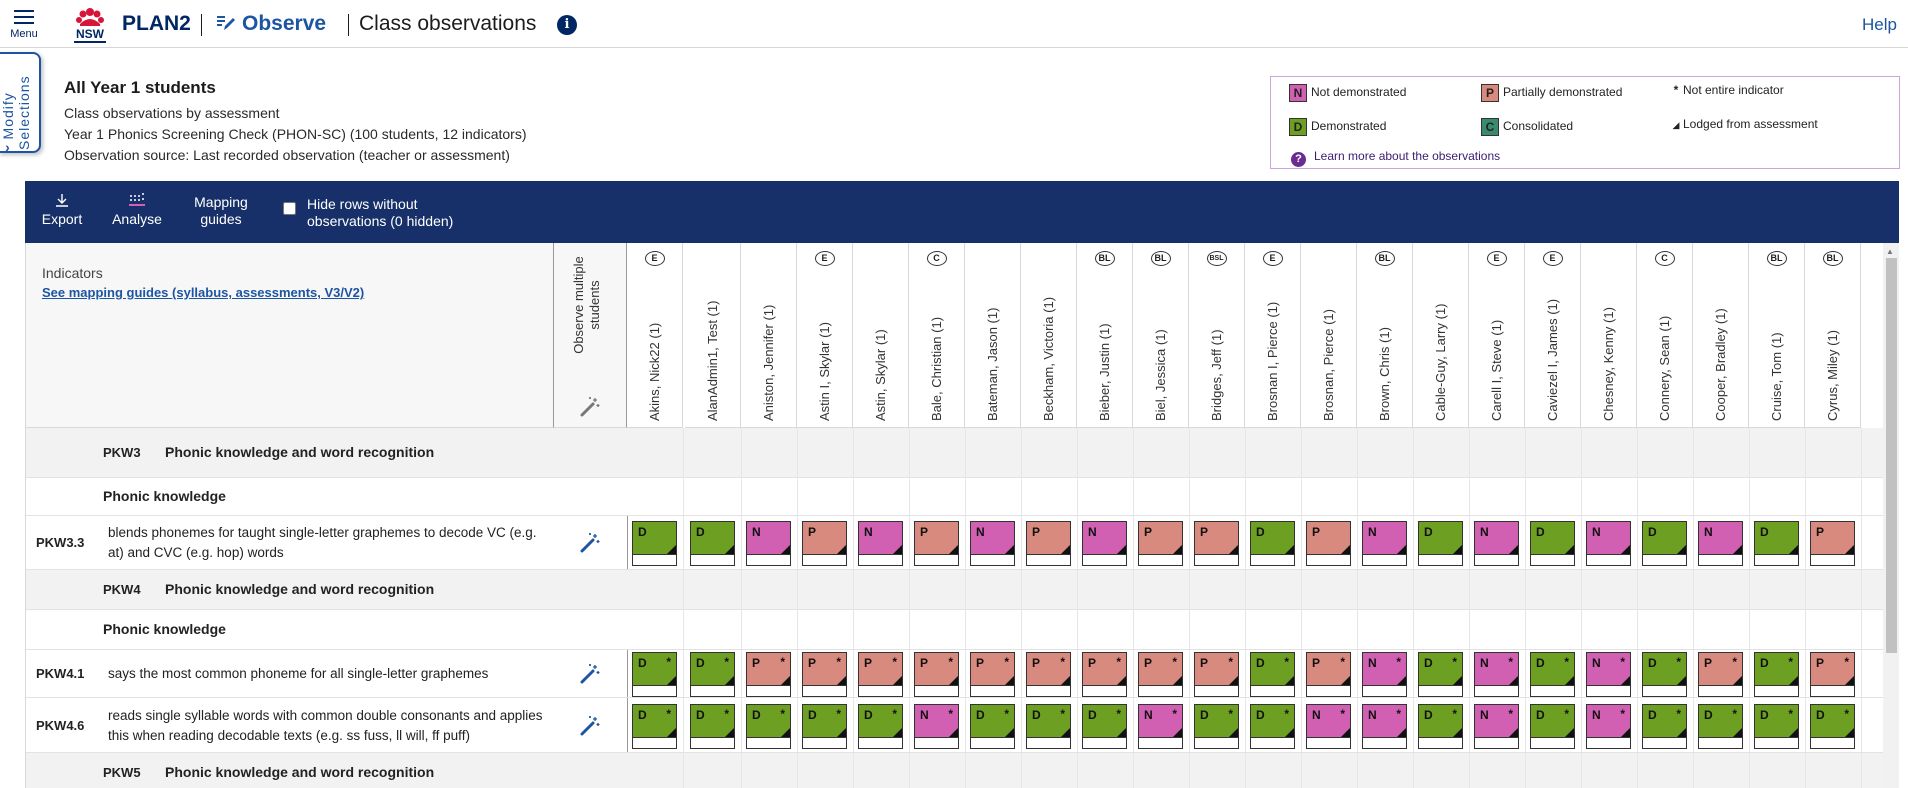  What do you see at coordinates (936, 368) in the screenshot?
I see `student-name: Bale, Christian (1)` at bounding box center [936, 368].